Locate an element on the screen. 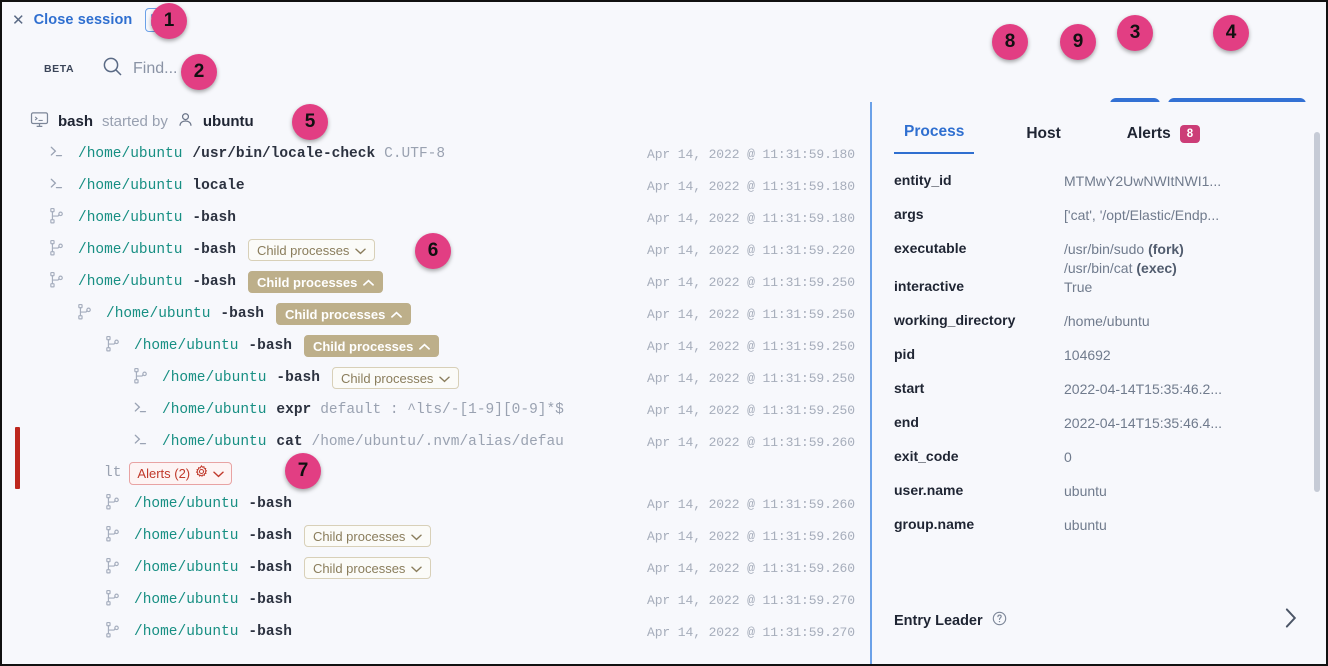  process-field-key: exit_code is located at coordinates (926, 456).